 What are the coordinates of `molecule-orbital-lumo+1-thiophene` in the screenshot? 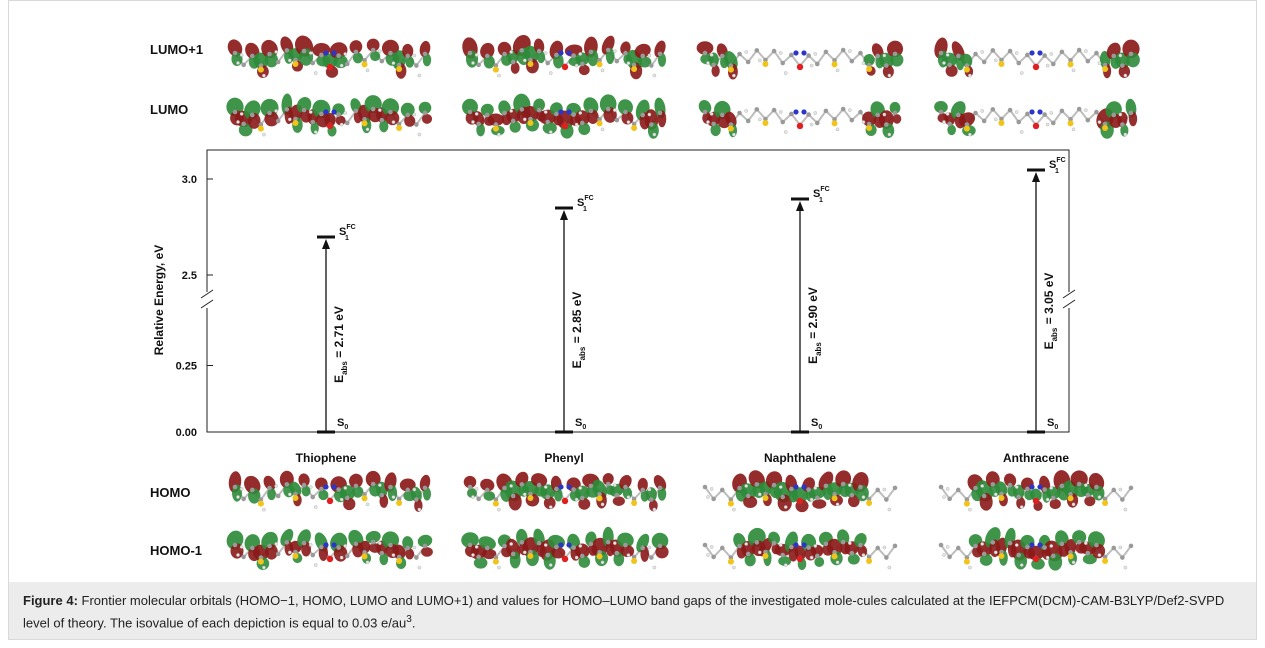 It's located at (329, 57).